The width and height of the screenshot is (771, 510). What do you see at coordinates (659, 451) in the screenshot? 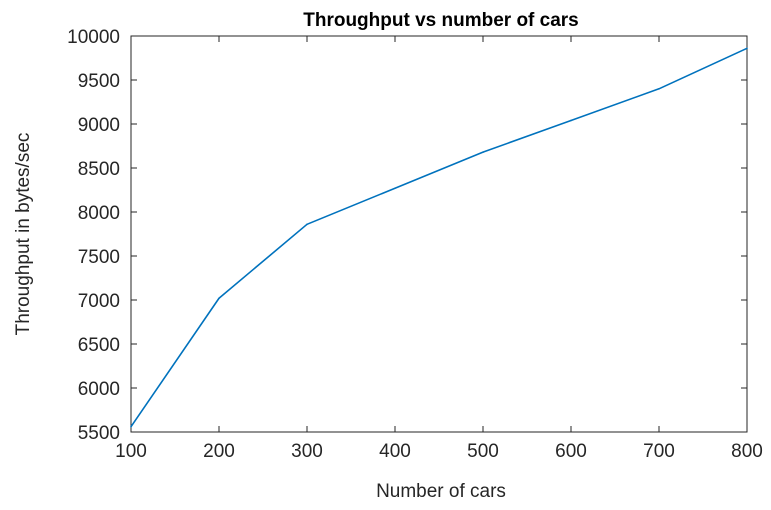
I see `x-tick-label: 700` at bounding box center [659, 451].